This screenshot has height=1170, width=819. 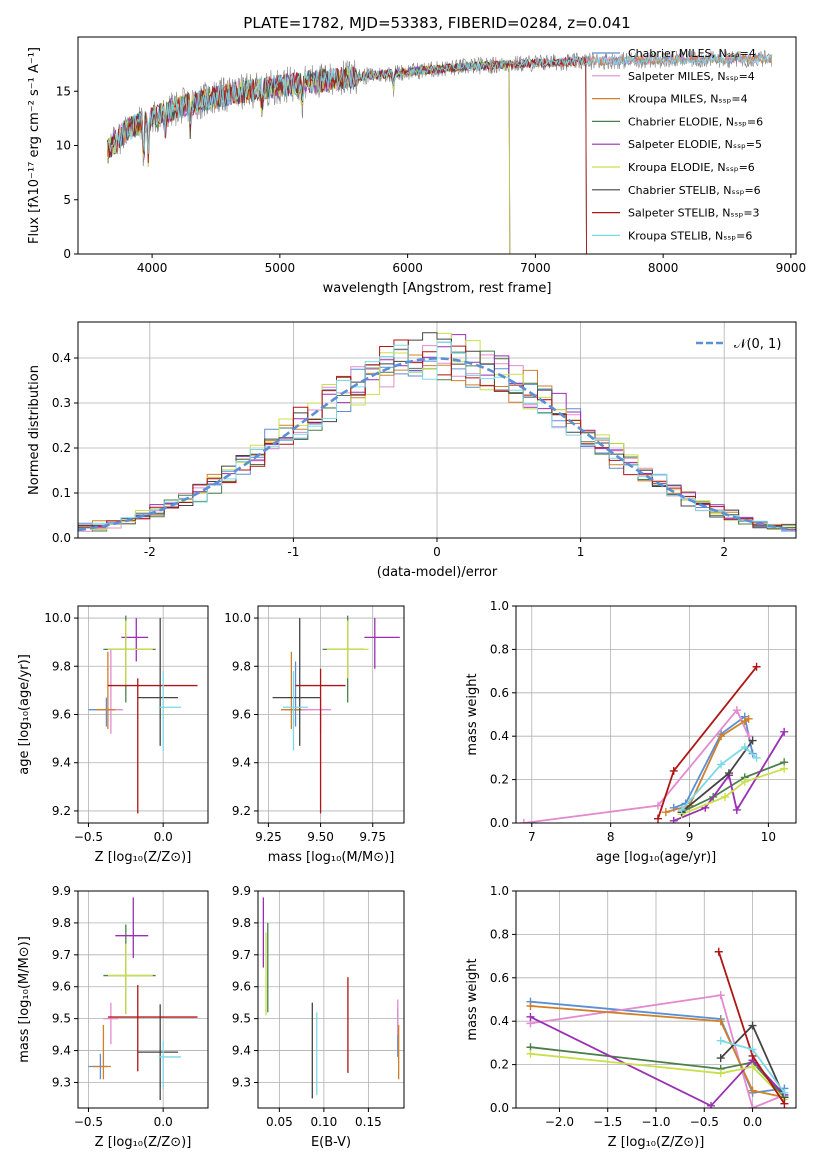 What do you see at coordinates (152, 268) in the screenshot?
I see `x-tick-label: 4000` at bounding box center [152, 268].